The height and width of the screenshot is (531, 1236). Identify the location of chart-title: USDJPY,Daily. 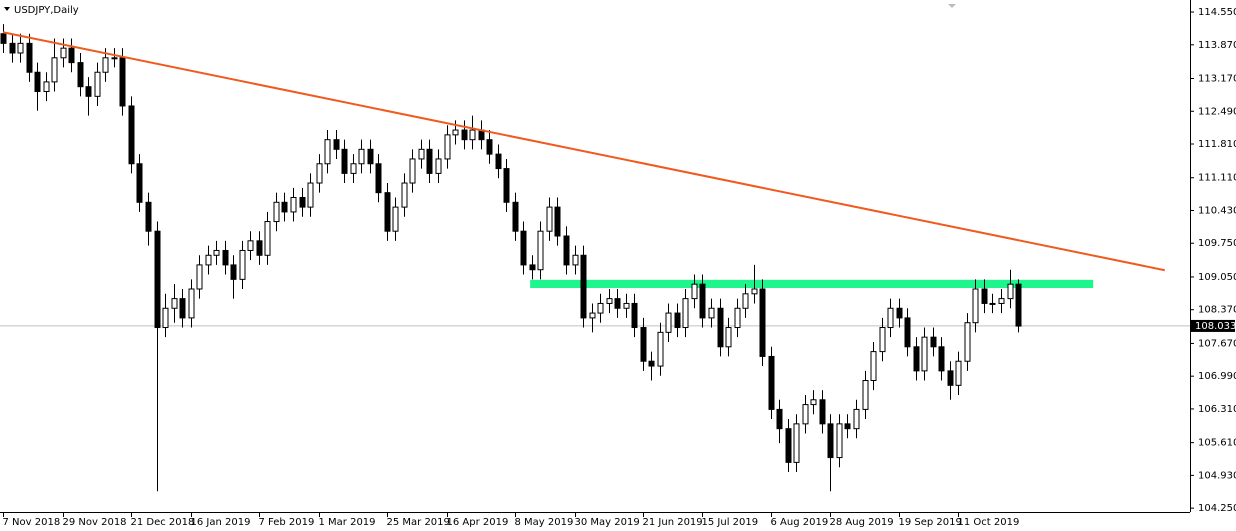
(46, 10).